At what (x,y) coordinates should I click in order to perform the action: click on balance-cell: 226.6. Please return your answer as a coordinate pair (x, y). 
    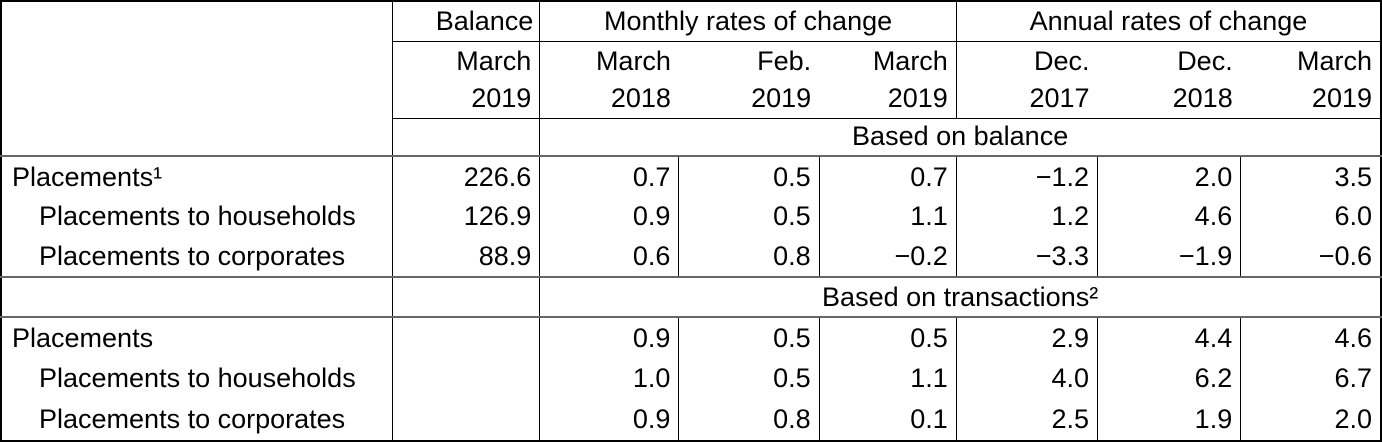
    Looking at the image, I should click on (466, 176).